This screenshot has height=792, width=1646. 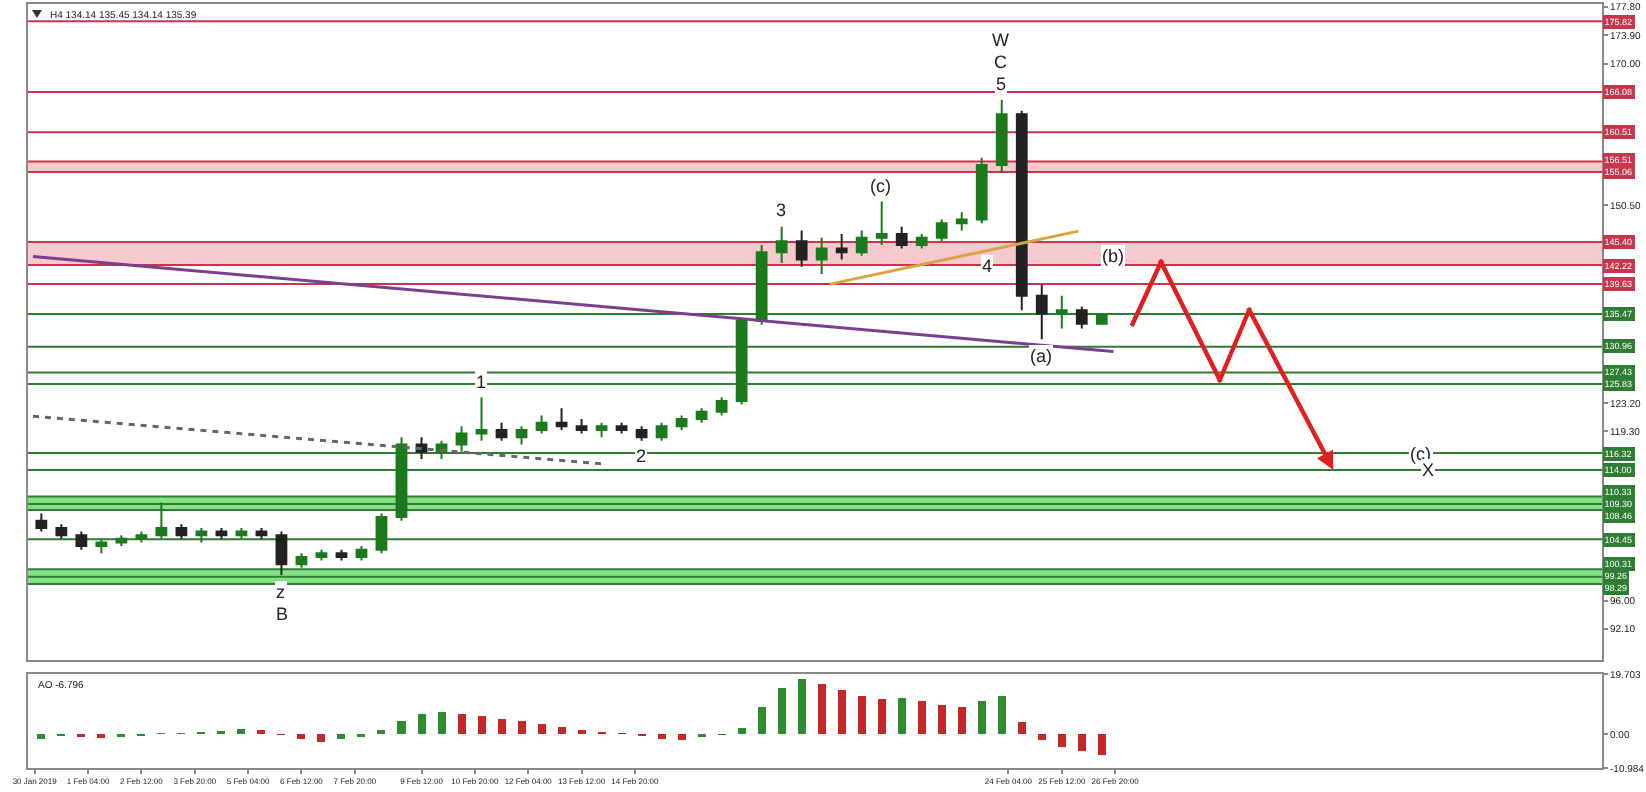 What do you see at coordinates (481, 382) in the screenshot?
I see `annotation: 1` at bounding box center [481, 382].